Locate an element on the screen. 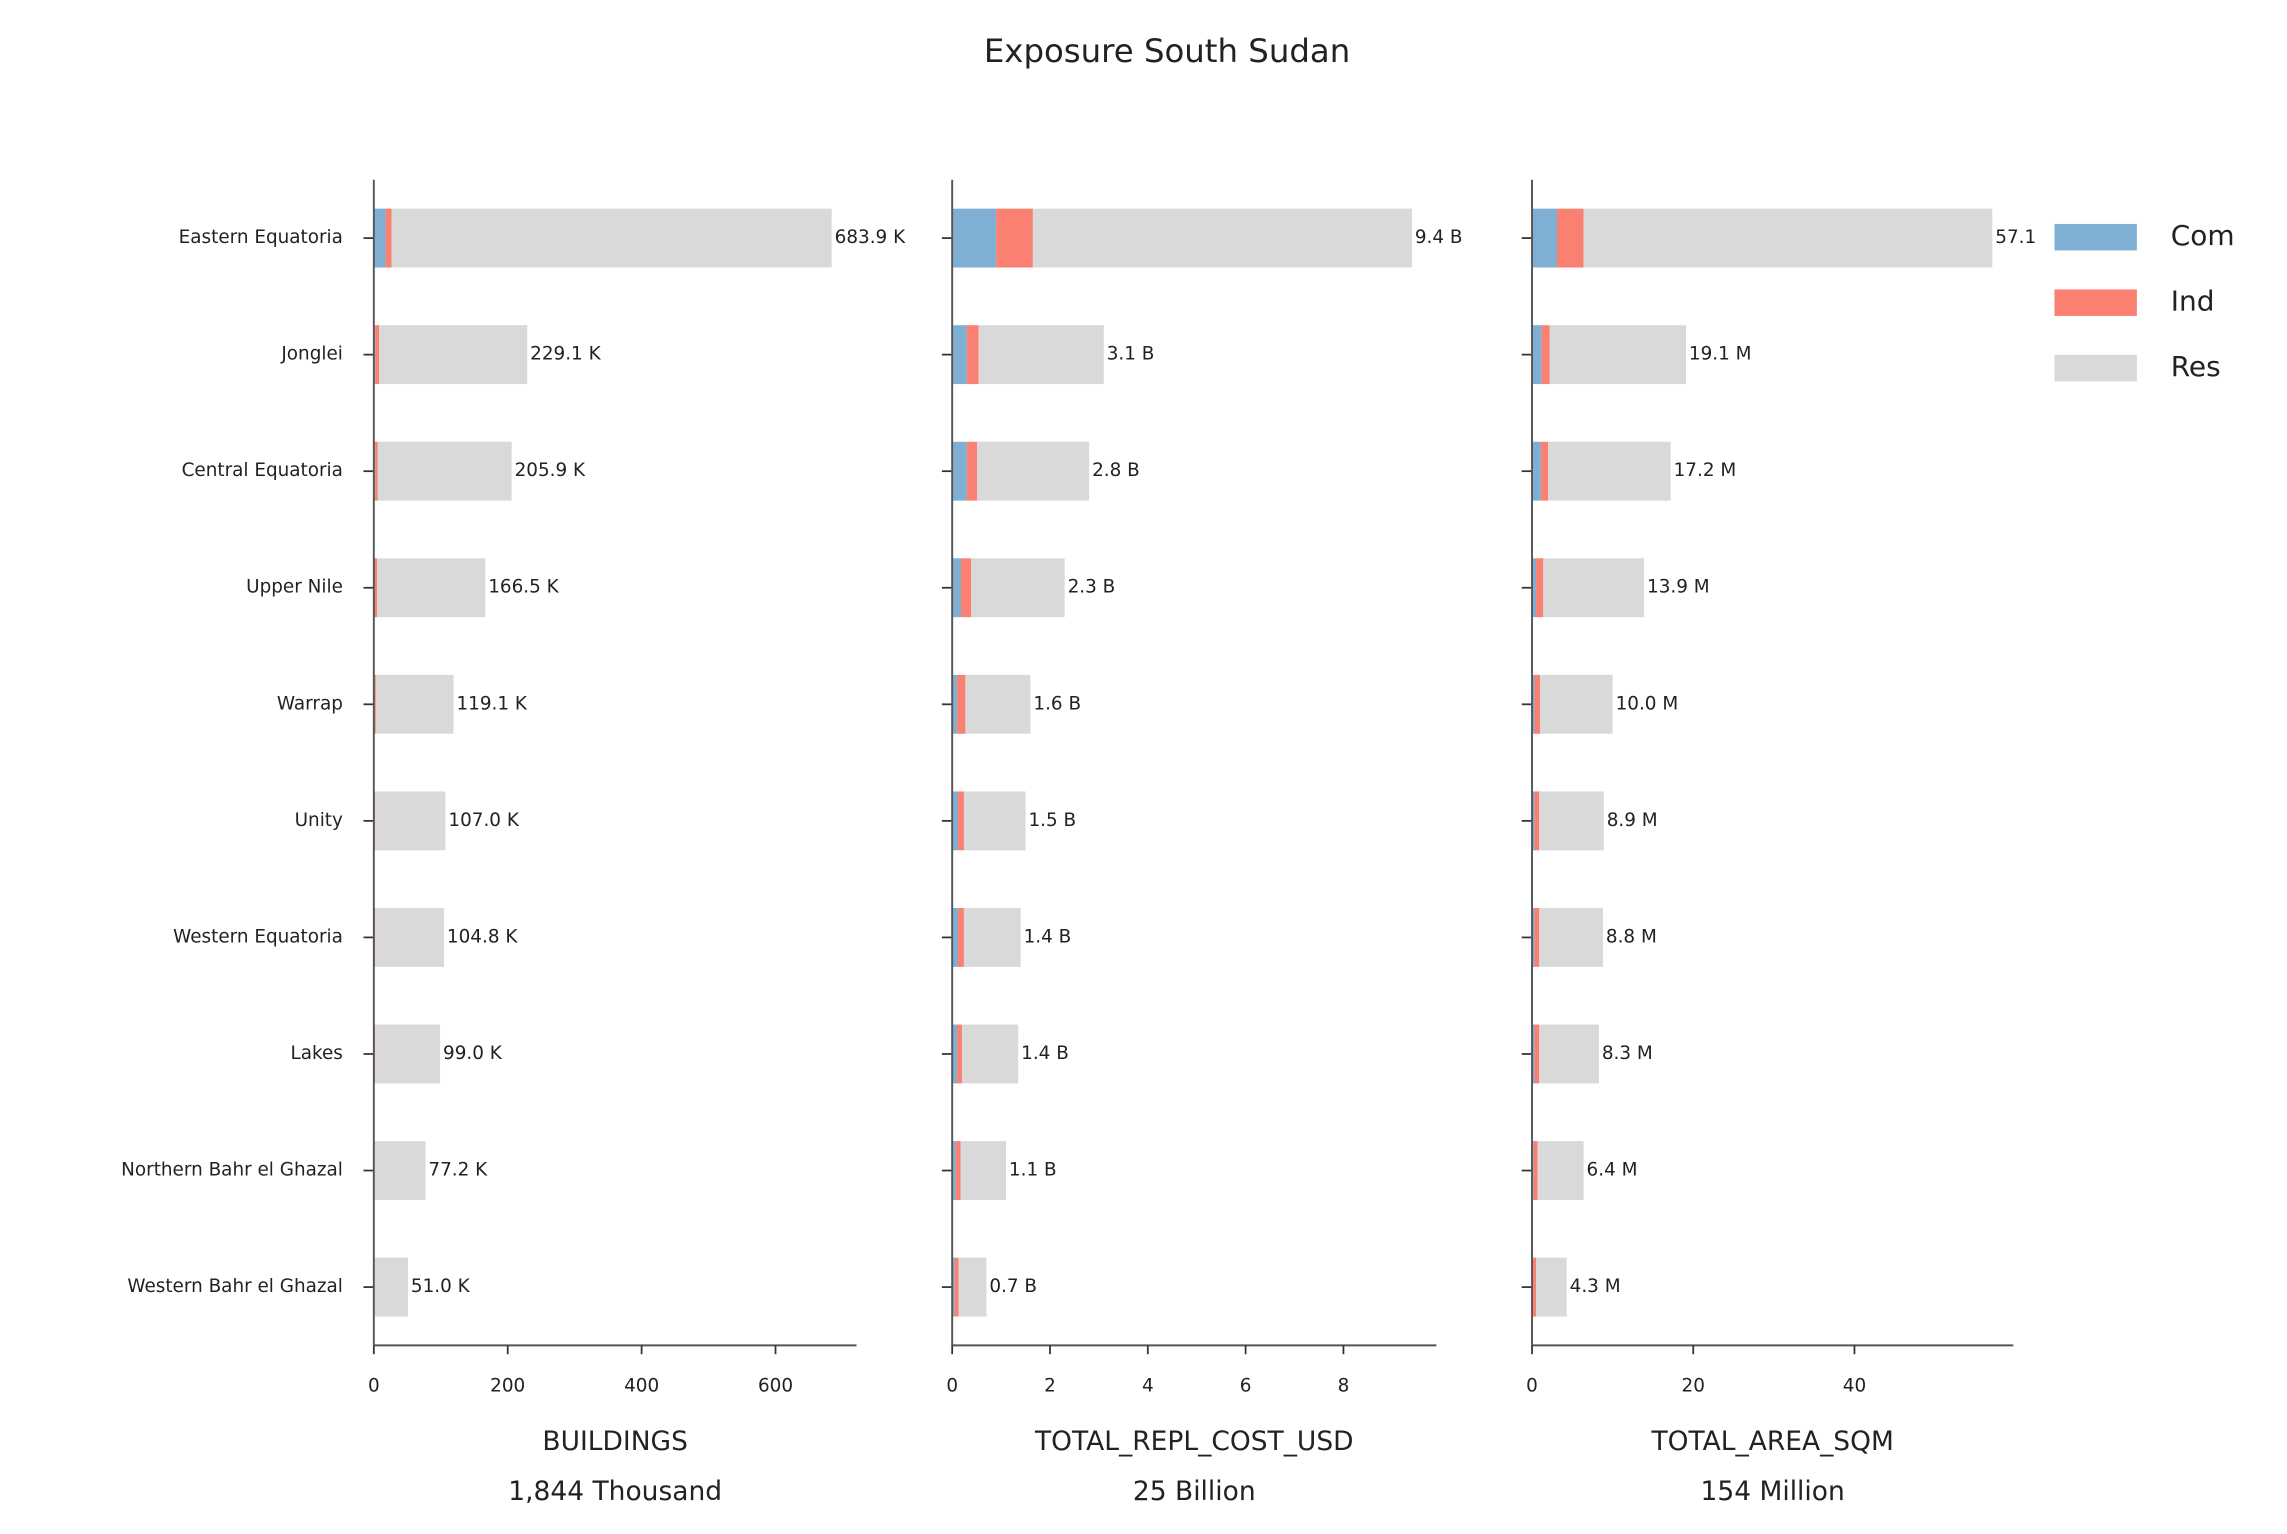  total-label: 229.1 K is located at coordinates (565, 354).